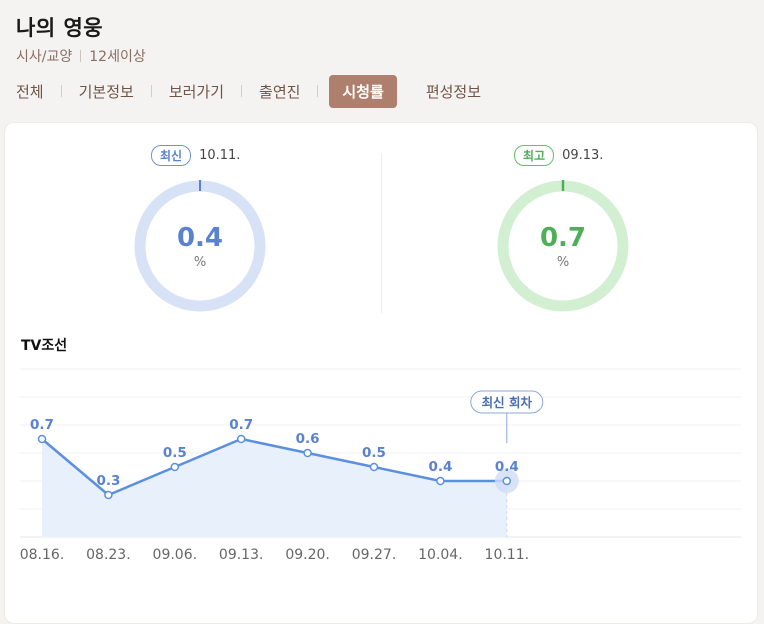 The height and width of the screenshot is (624, 764). What do you see at coordinates (200, 262) in the screenshot?
I see `latest-rating-unit: %` at bounding box center [200, 262].